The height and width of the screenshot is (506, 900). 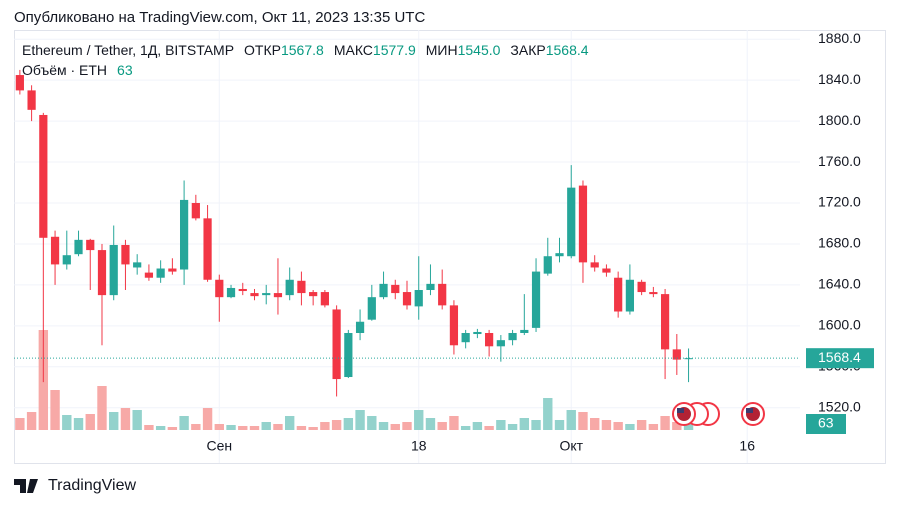 What do you see at coordinates (839, 243) in the screenshot?
I see `y-tick-label: 1680.0` at bounding box center [839, 243].